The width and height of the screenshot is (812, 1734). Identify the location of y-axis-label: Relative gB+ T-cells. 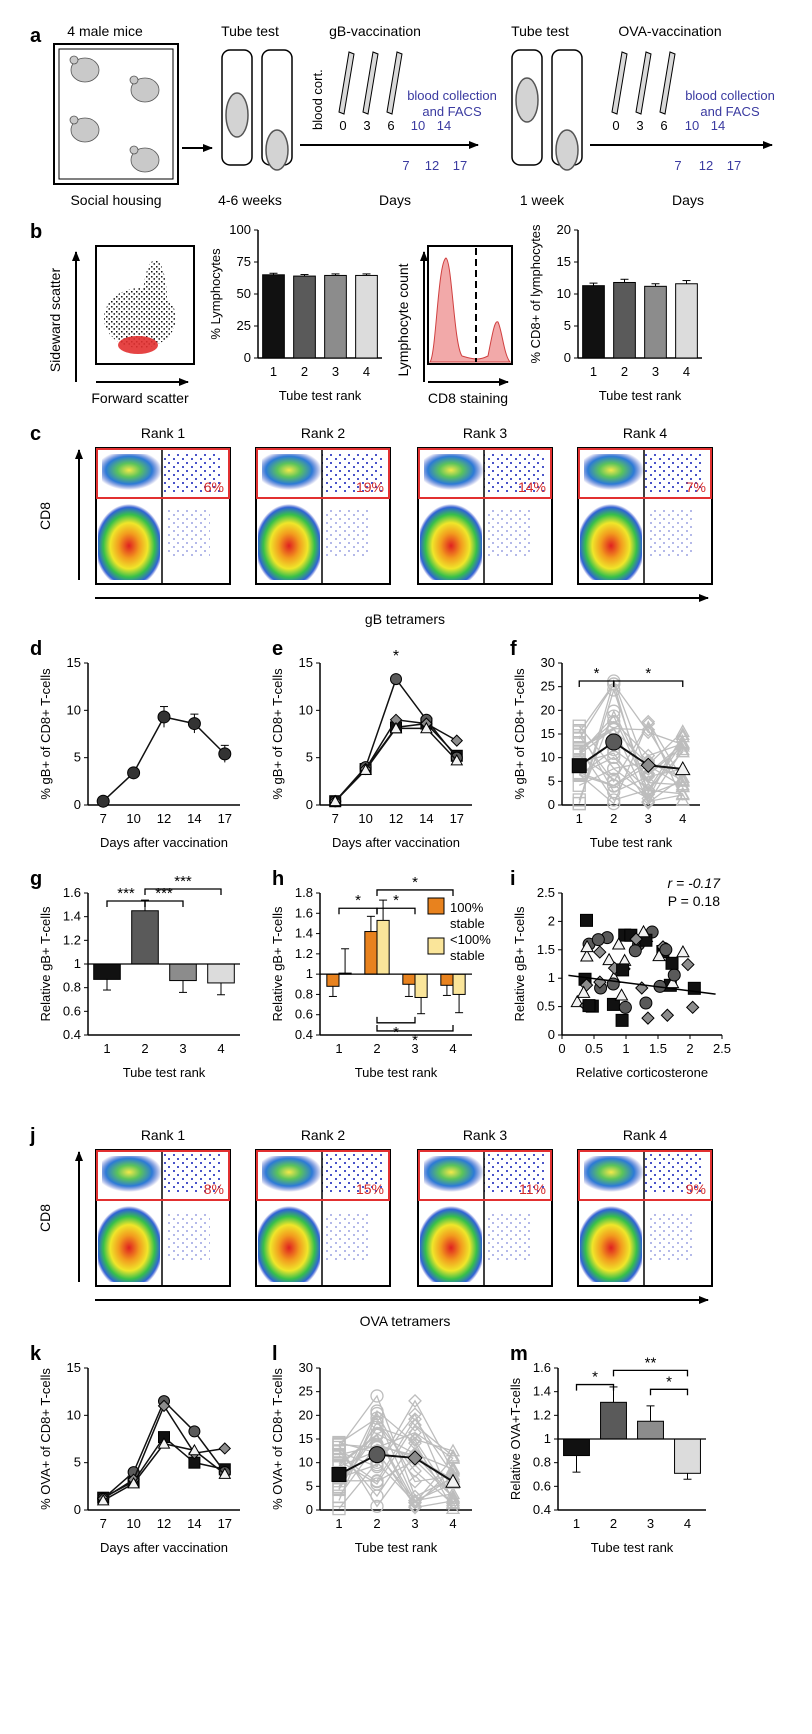
(45, 964).